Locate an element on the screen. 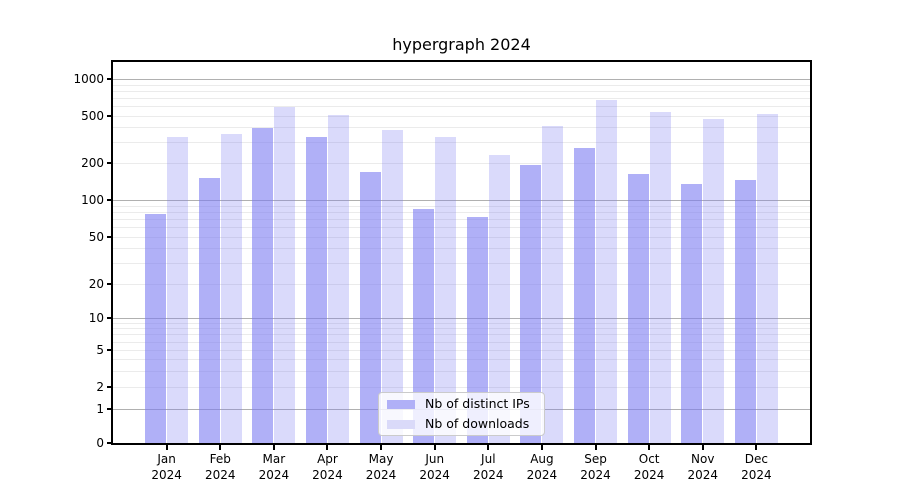 Image resolution: width=900 pixels, height=500 pixels. x-tick-label: Nov 2024 is located at coordinates (703, 467).